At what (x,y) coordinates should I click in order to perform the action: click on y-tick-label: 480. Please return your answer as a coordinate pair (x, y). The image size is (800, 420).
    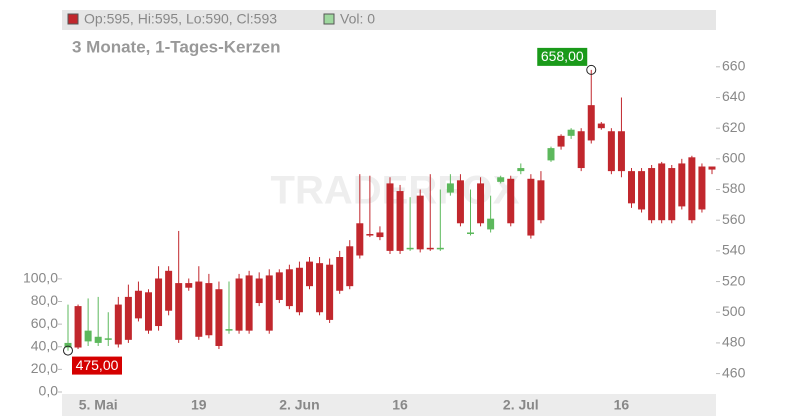
    Looking at the image, I should click on (734, 342).